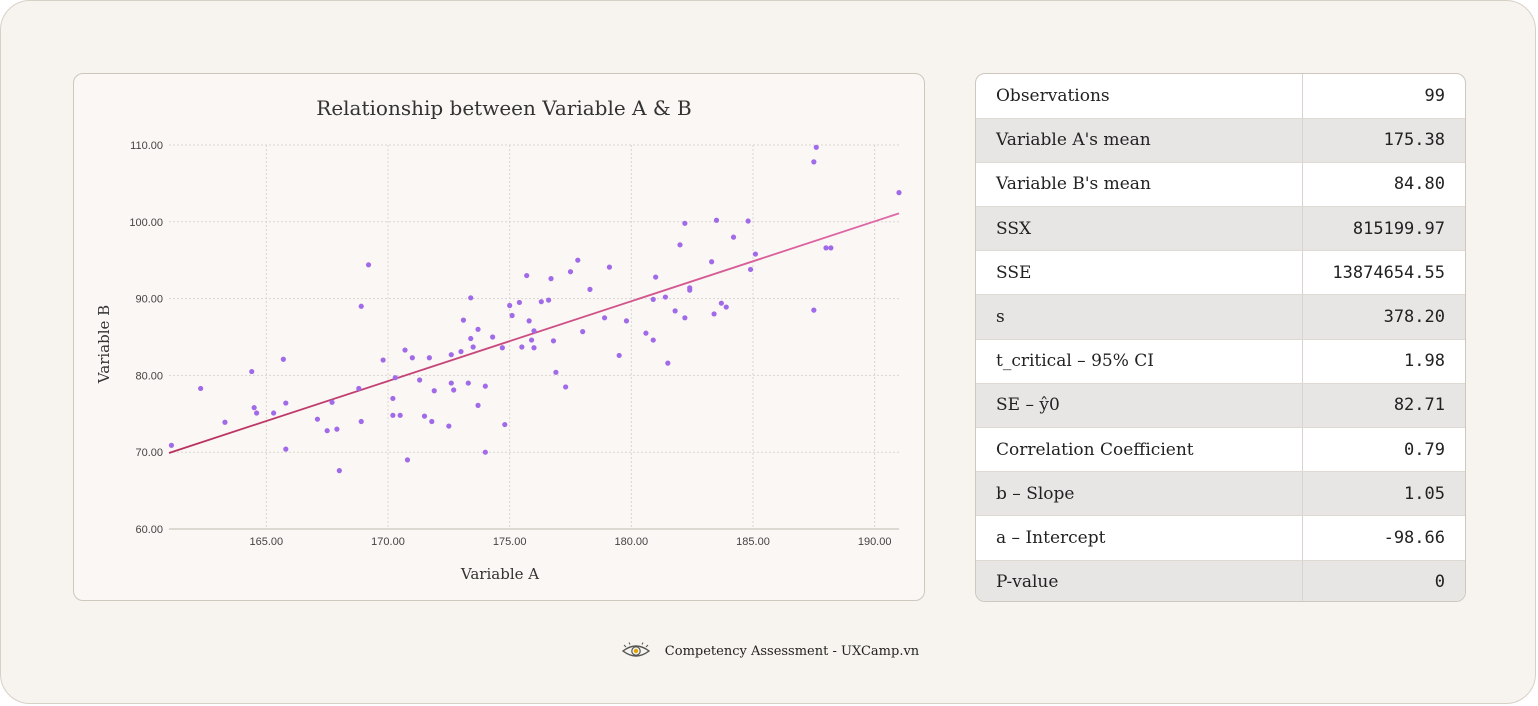  Describe the element at coordinates (1220, 406) in the screenshot. I see `stats-row: SE – ŷ0 82.71` at that location.